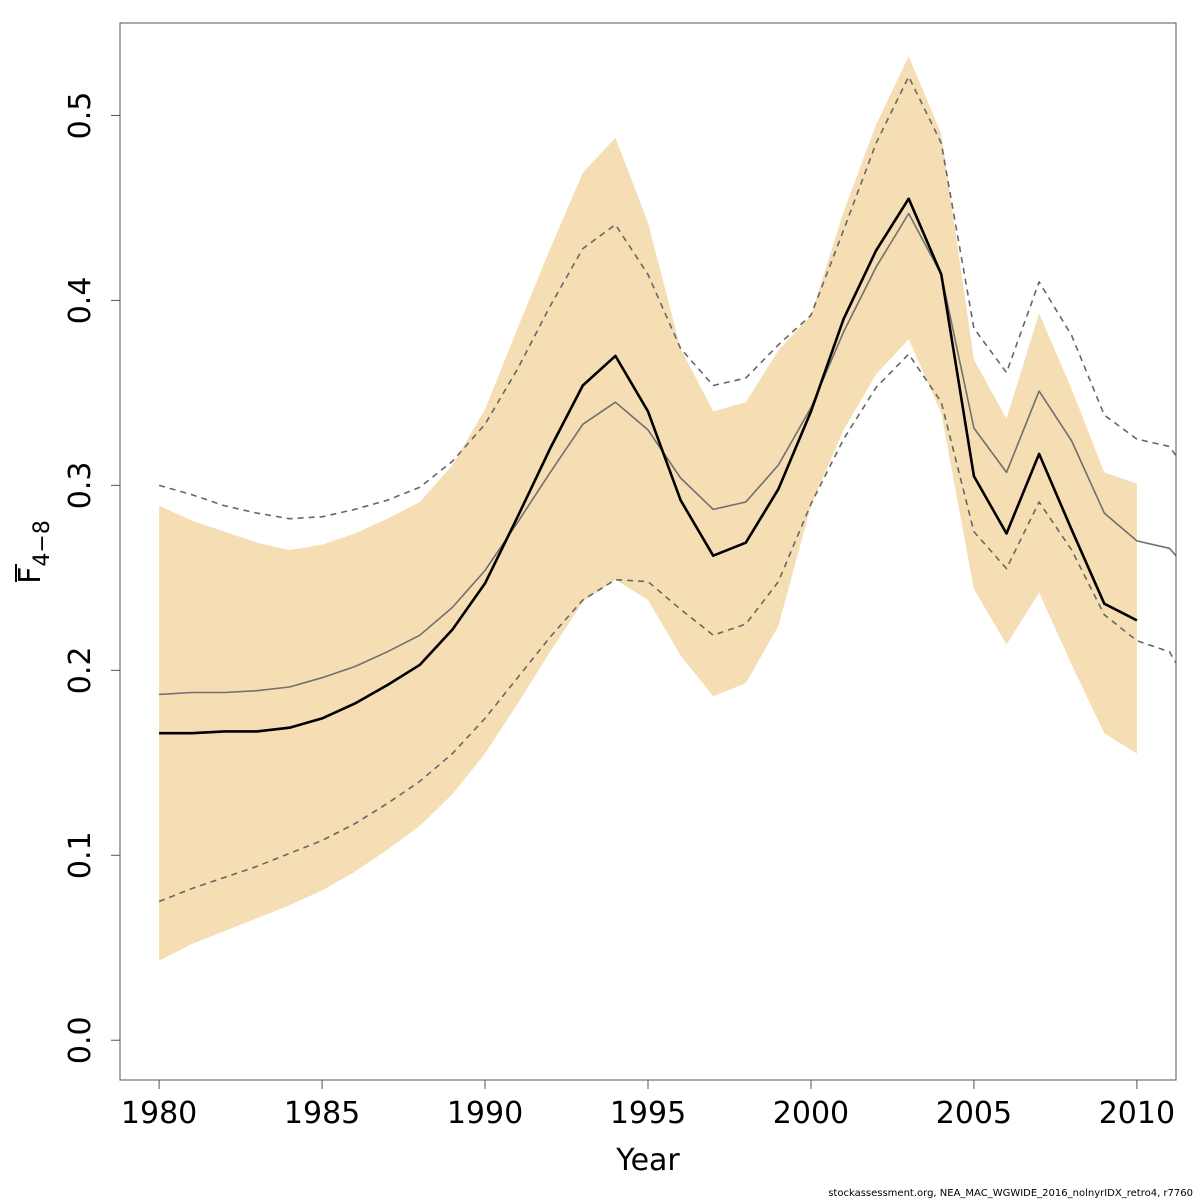  I want to click on y-axis-title: F4−8, so click(34, 552).